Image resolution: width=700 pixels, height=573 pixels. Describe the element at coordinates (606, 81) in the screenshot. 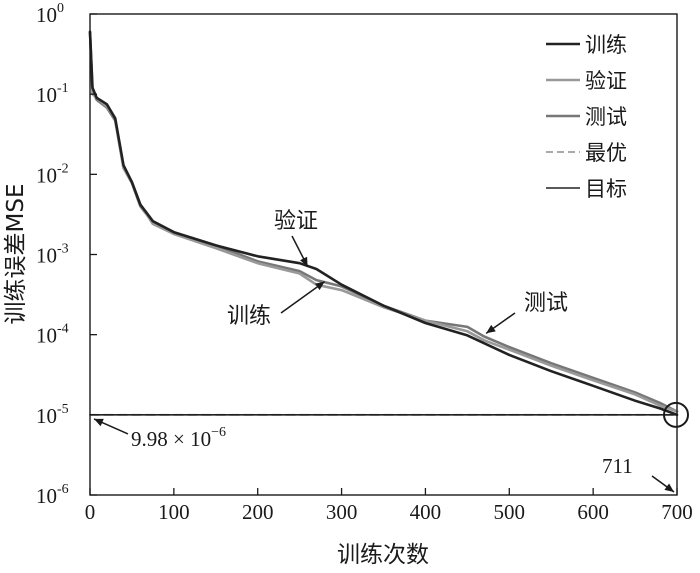

I see `legend-label: 验证` at that location.